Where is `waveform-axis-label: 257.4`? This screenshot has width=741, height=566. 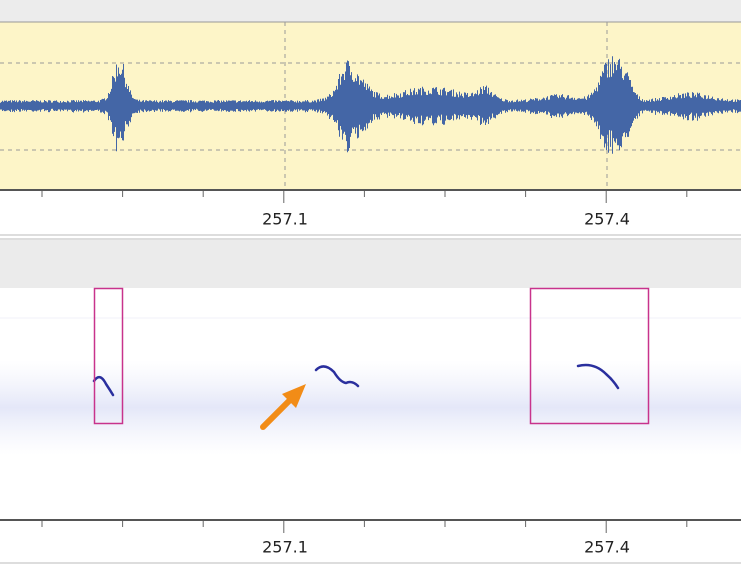
waveform-axis-label: 257.4 is located at coordinates (607, 219).